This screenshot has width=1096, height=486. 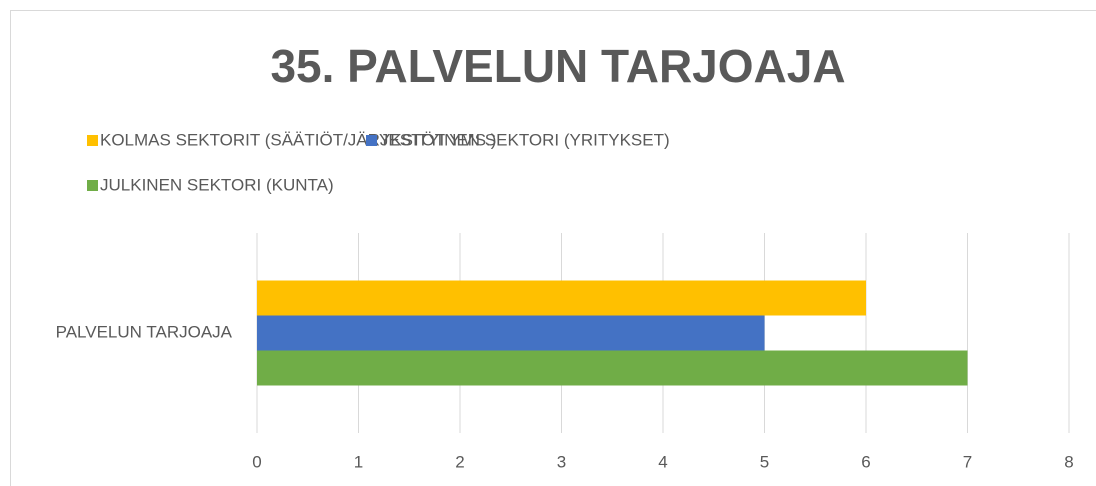 What do you see at coordinates (662, 461) in the screenshot?
I see `x-tick-label: 4` at bounding box center [662, 461].